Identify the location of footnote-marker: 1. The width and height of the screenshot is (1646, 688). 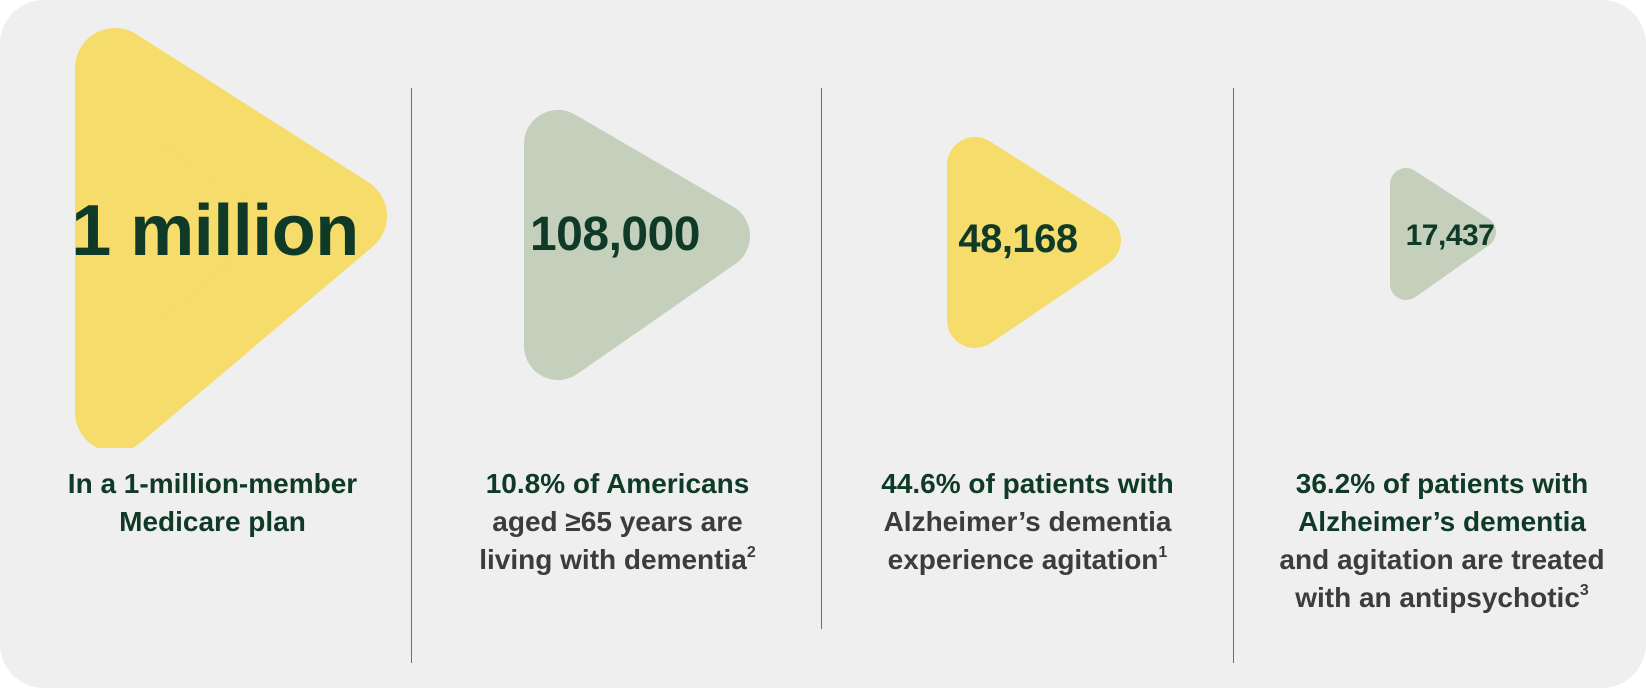
(1163, 552).